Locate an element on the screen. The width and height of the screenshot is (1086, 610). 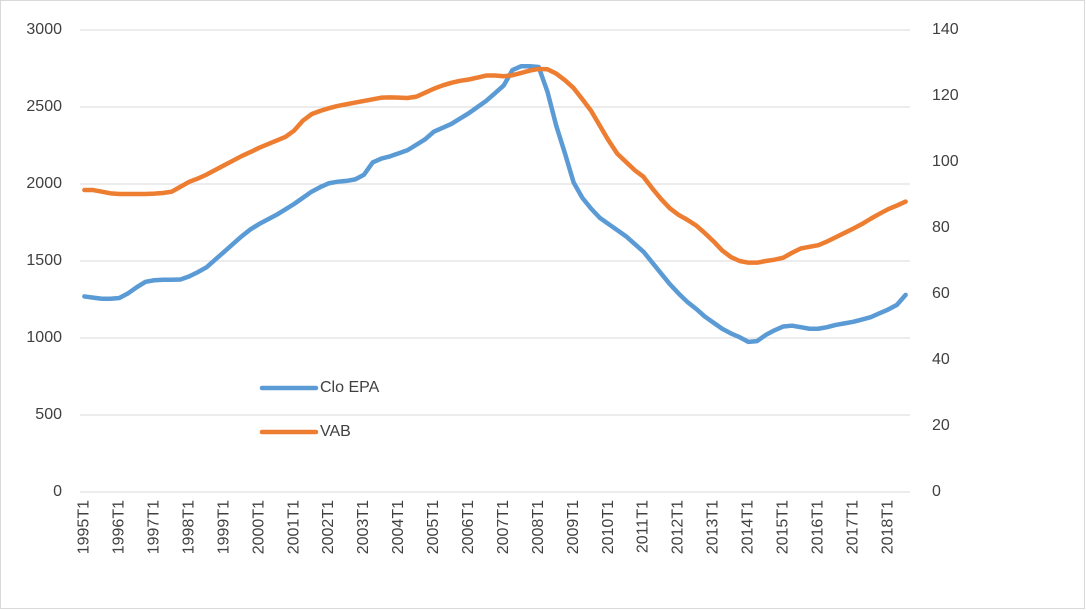
y-tick-label: 0 is located at coordinates (57, 491).